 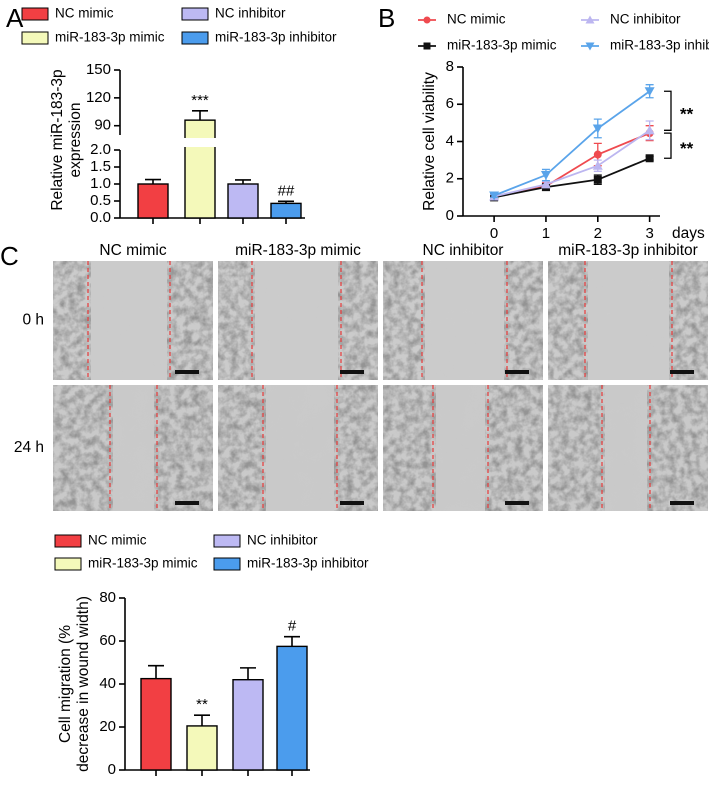 What do you see at coordinates (107, 640) in the screenshot?
I see `y-tick-label: 60` at bounding box center [107, 640].